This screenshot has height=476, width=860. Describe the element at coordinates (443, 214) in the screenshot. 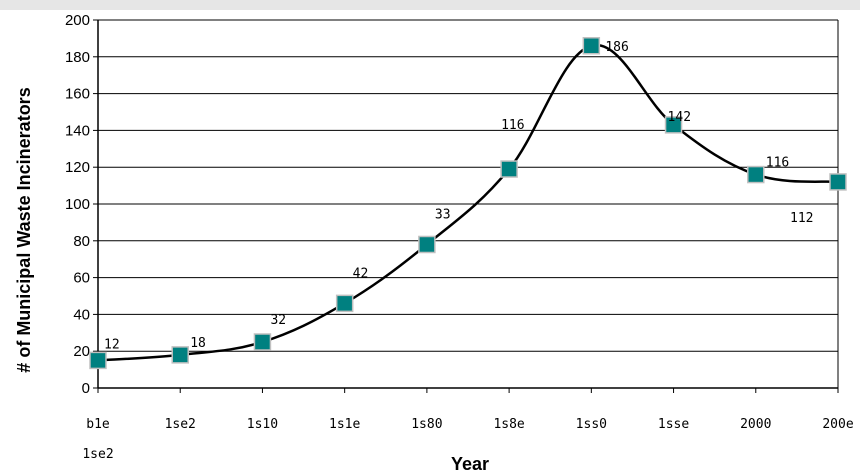

I see `data-label-4: 33` at that location.